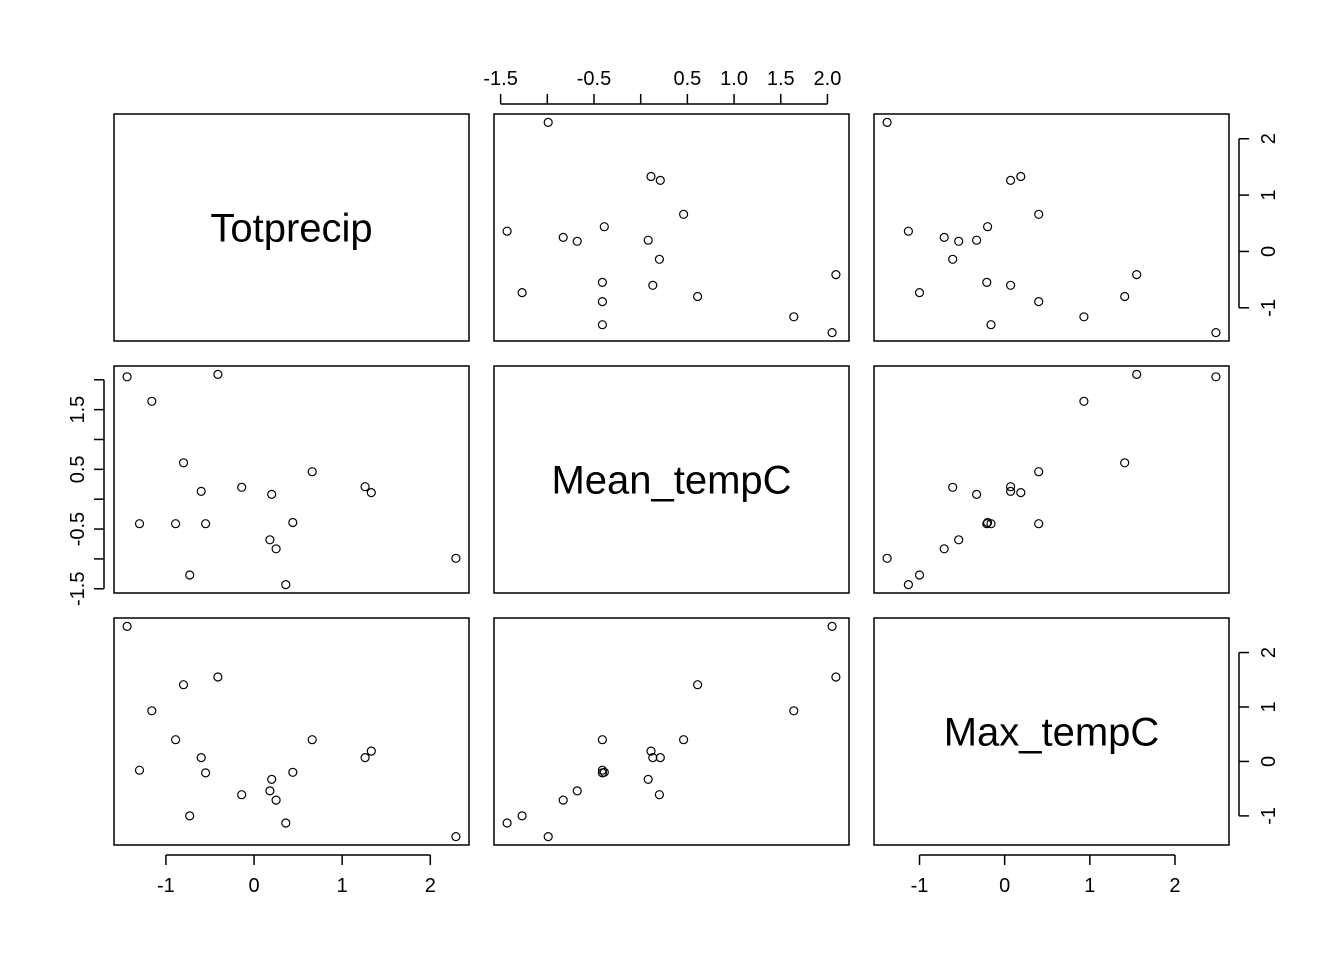  I want to click on y-axis-totprecip-right: -1 0 1 2, so click(1259, 225).